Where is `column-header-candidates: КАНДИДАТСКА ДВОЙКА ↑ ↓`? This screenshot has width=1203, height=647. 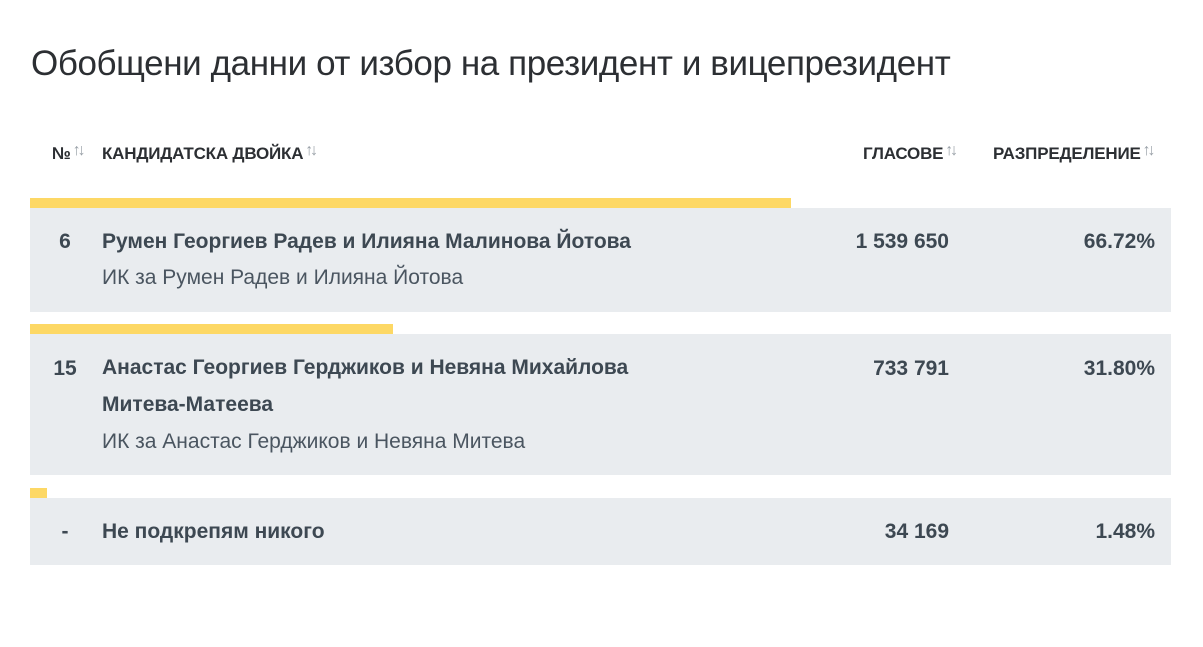
column-header-candidates: КАНДИДАТСКА ДВОЙКА ↑ ↓ is located at coordinates (210, 154).